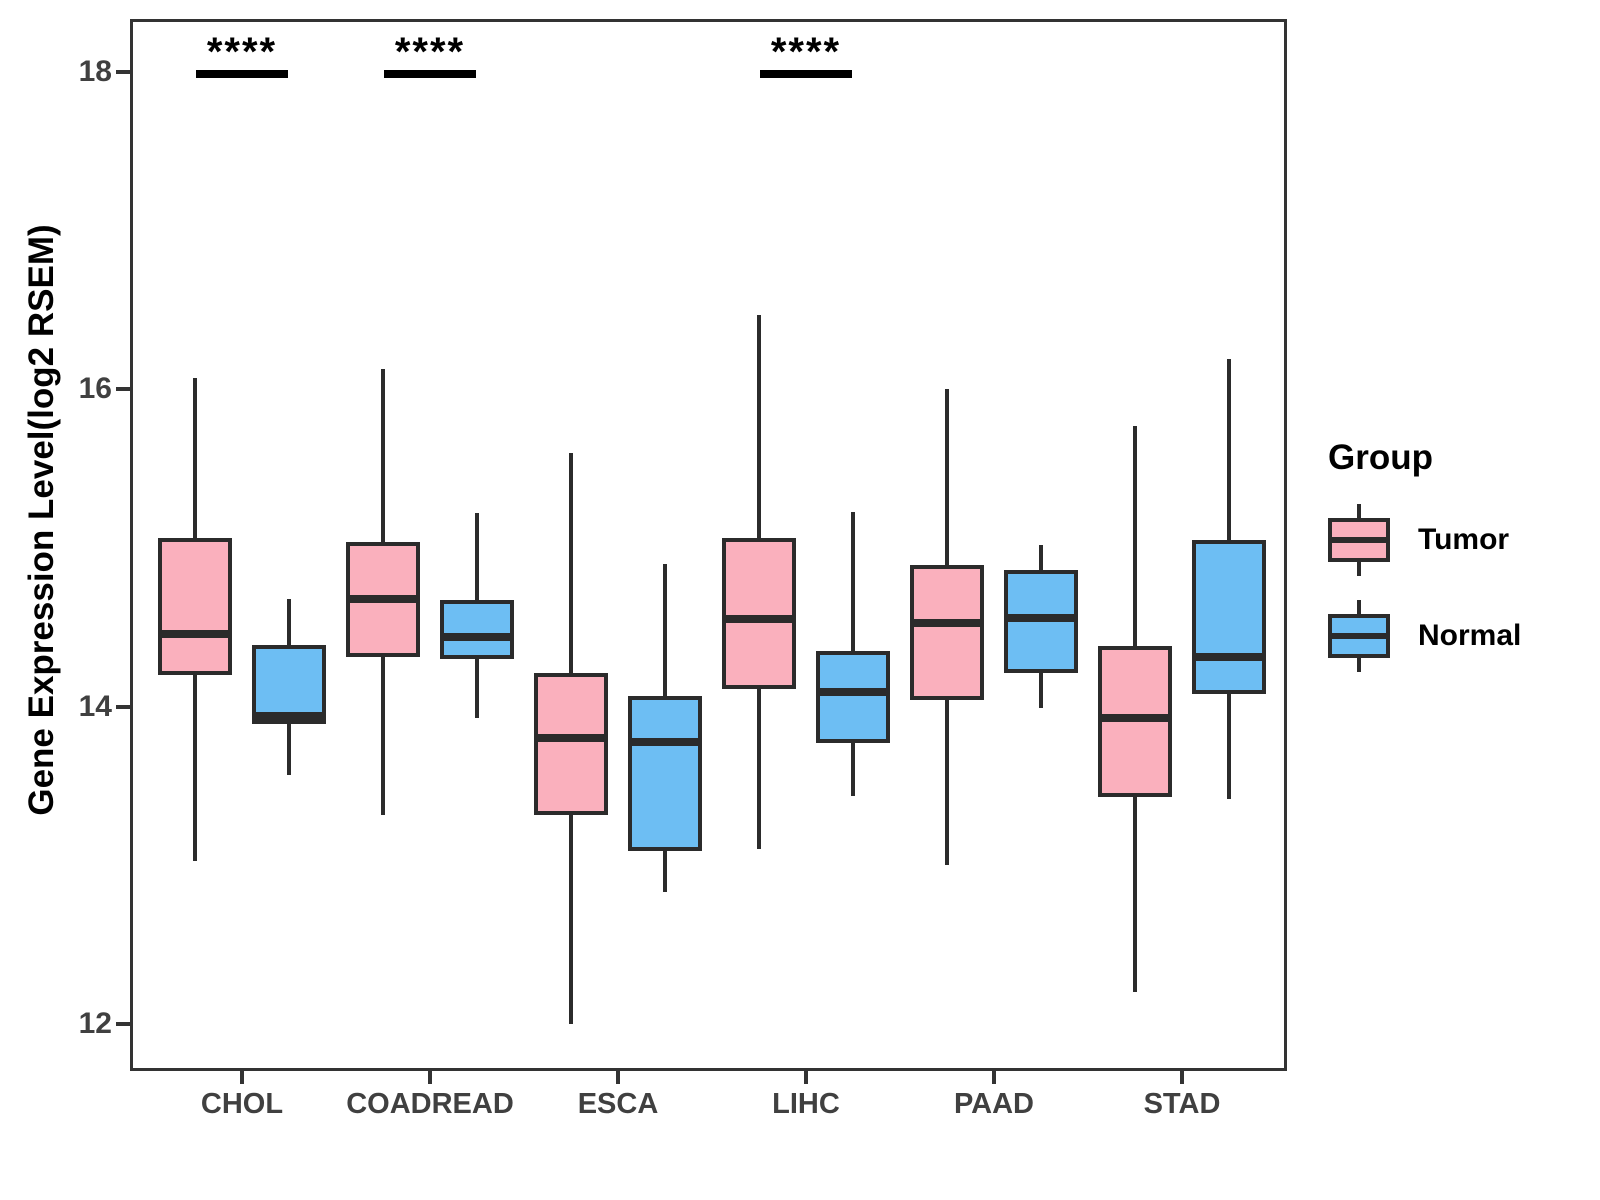 The width and height of the screenshot is (1600, 1200). Describe the element at coordinates (994, 1104) in the screenshot. I see `x-tick-label: PAAD` at that location.